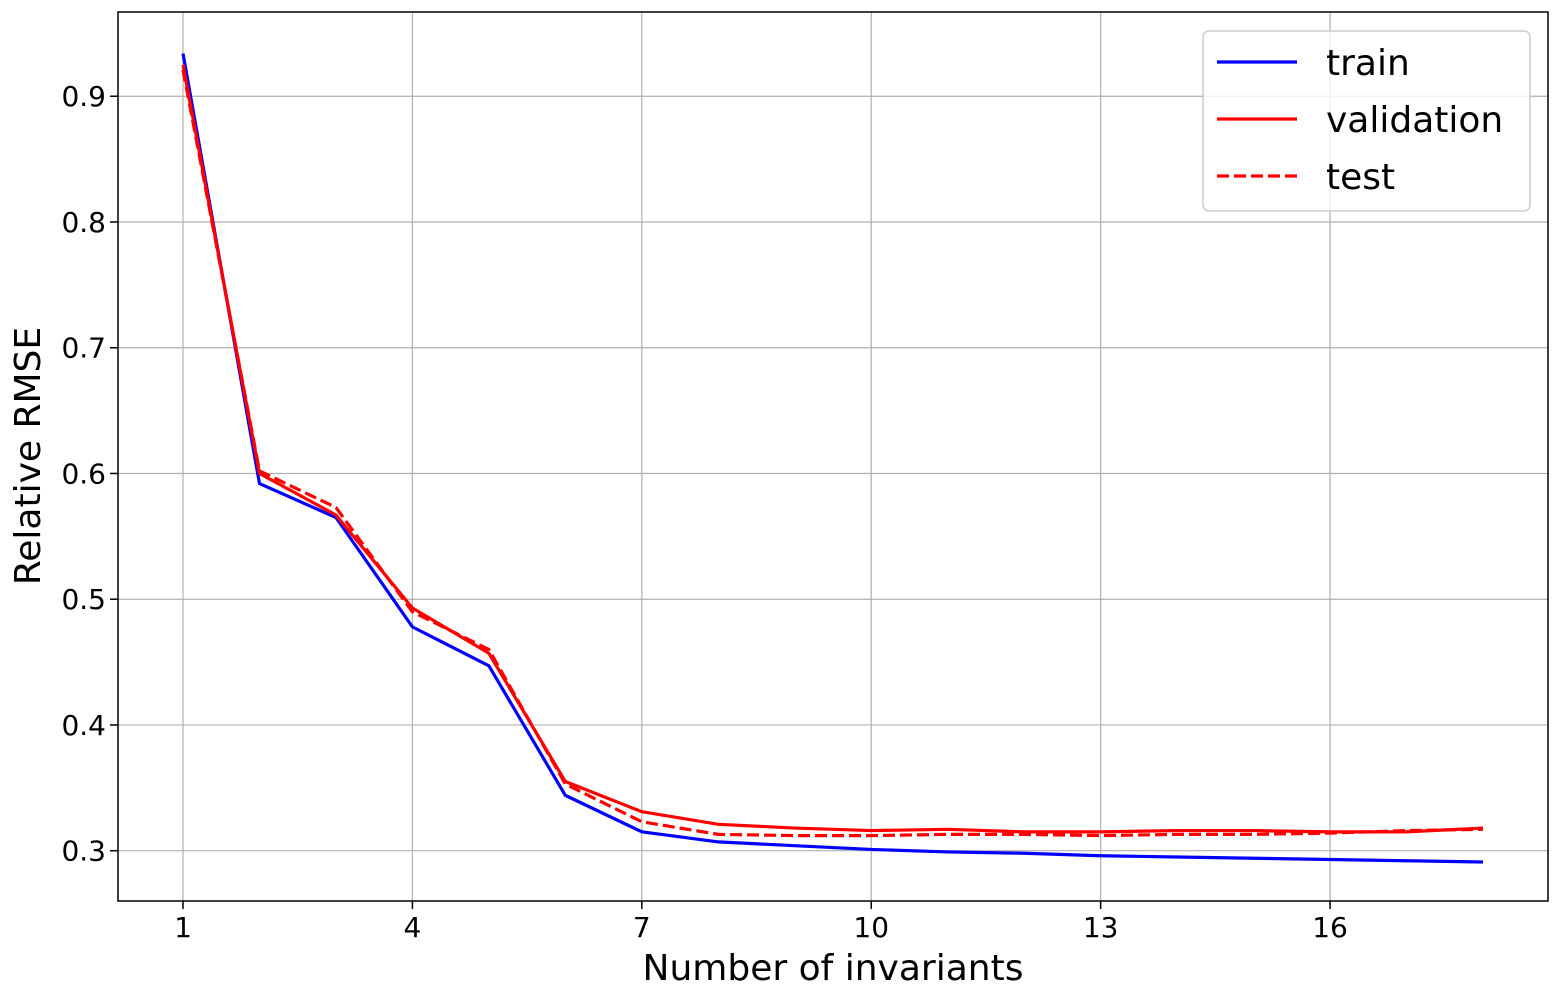  What do you see at coordinates (83, 222) in the screenshot?
I see `y-tick-label: 0.8` at bounding box center [83, 222].